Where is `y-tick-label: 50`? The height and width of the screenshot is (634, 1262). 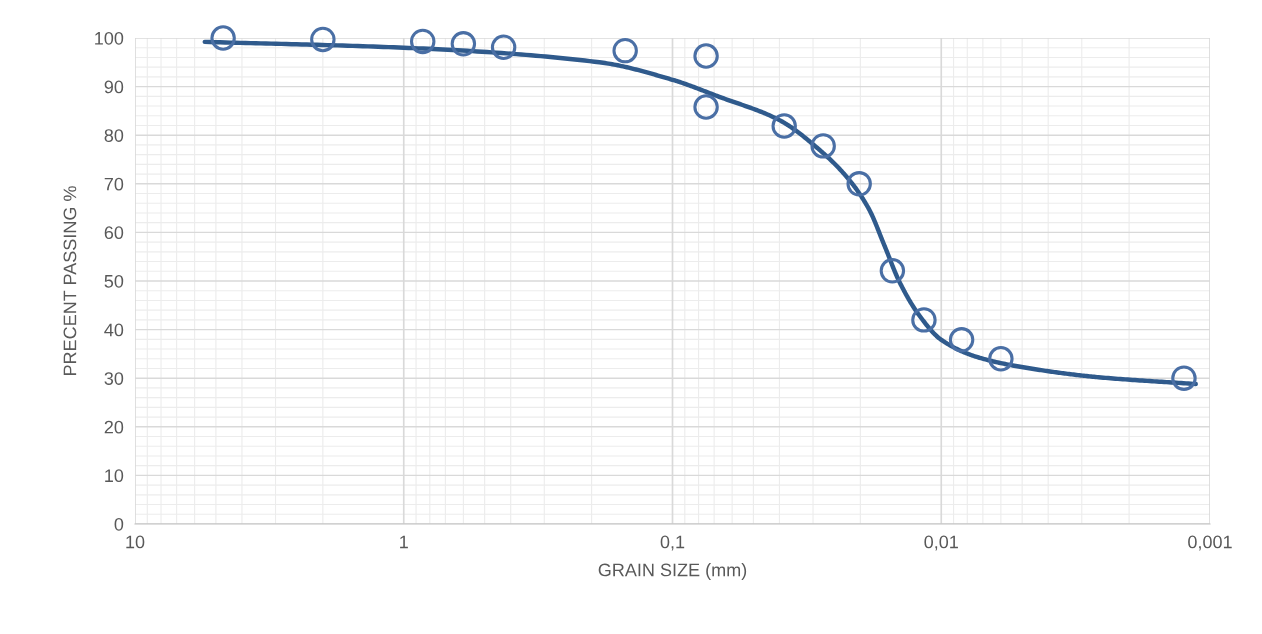 y-tick-label: 50 is located at coordinates (114, 281).